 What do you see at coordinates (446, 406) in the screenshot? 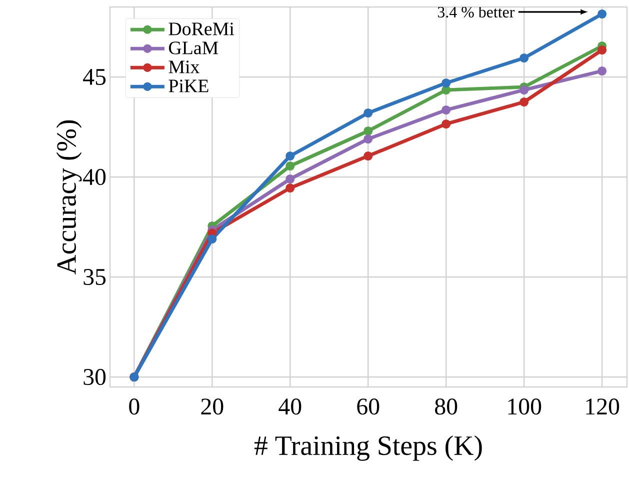
I see `x-tick-label: 80` at bounding box center [446, 406].